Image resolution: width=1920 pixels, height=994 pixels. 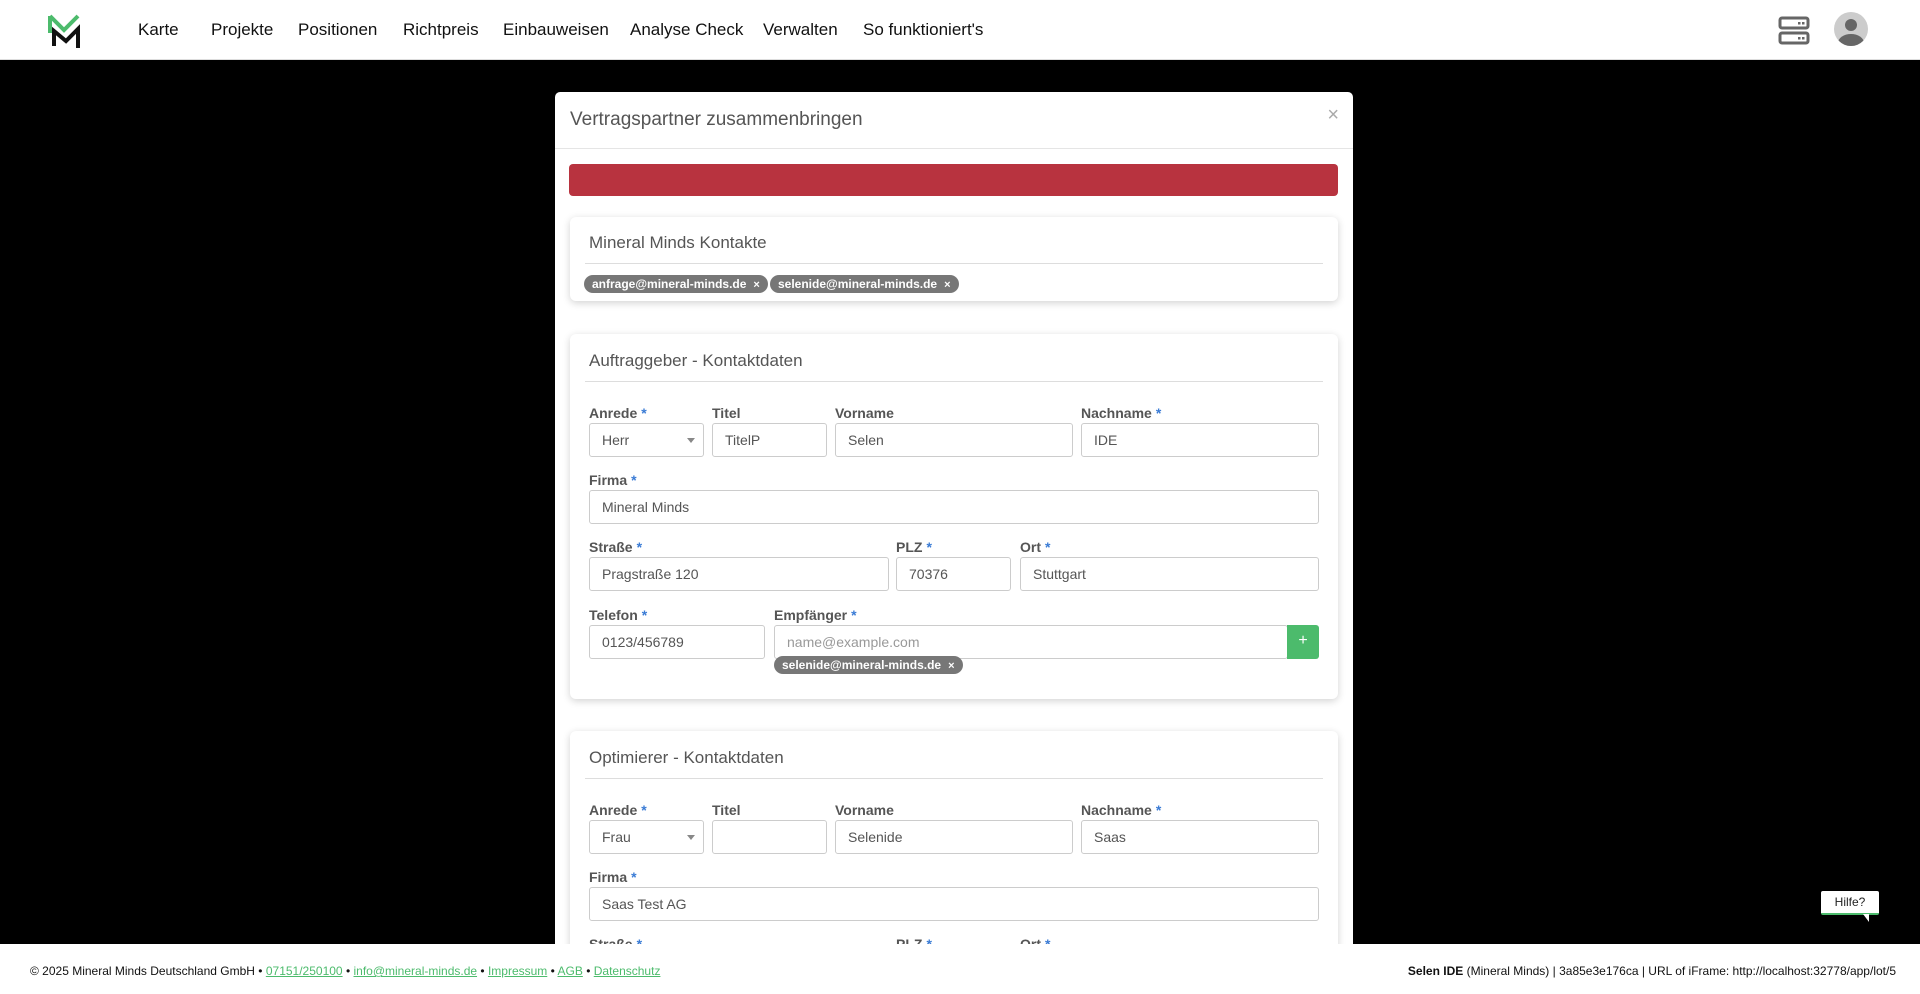 What do you see at coordinates (769, 837) in the screenshot?
I see `titel-input` at bounding box center [769, 837].